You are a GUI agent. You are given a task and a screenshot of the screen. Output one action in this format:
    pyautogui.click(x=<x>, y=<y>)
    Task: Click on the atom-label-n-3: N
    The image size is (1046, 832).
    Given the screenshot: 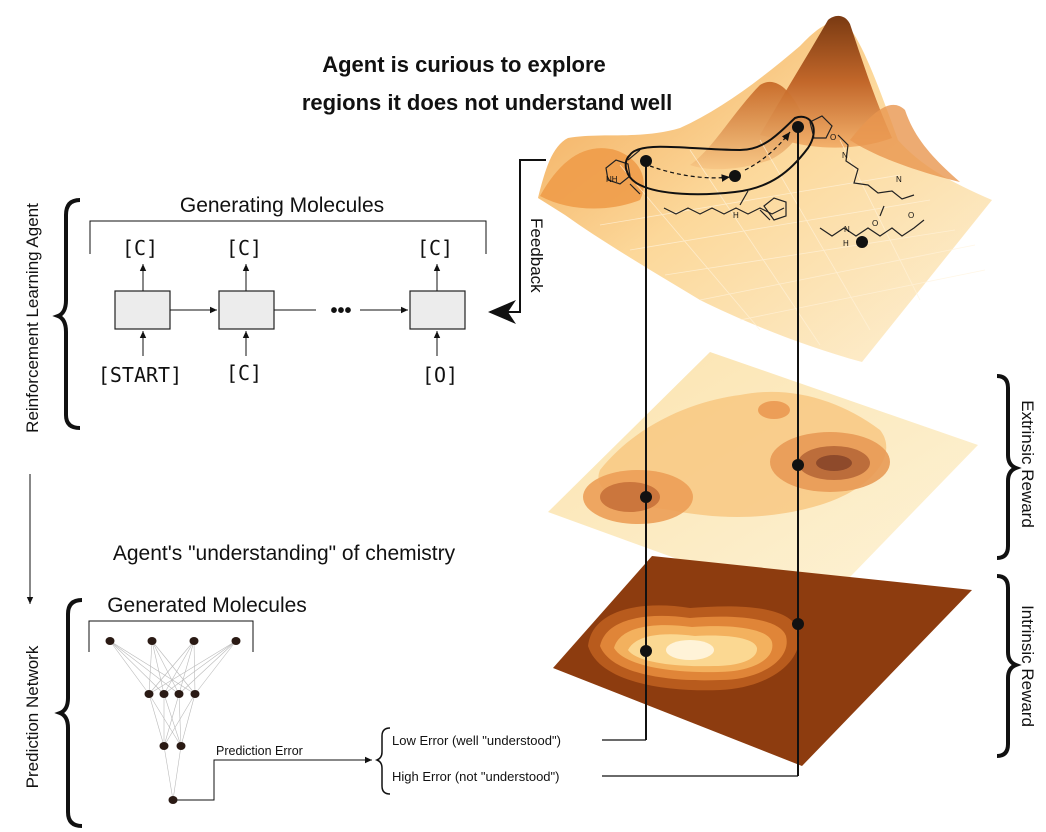 What is the action you would take?
    pyautogui.click(x=847, y=229)
    